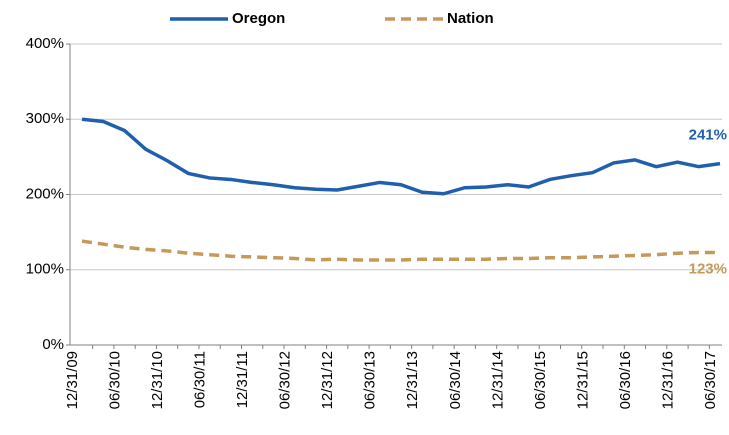  What do you see at coordinates (45, 193) in the screenshot?
I see `y-tick-label: 200%` at bounding box center [45, 193].